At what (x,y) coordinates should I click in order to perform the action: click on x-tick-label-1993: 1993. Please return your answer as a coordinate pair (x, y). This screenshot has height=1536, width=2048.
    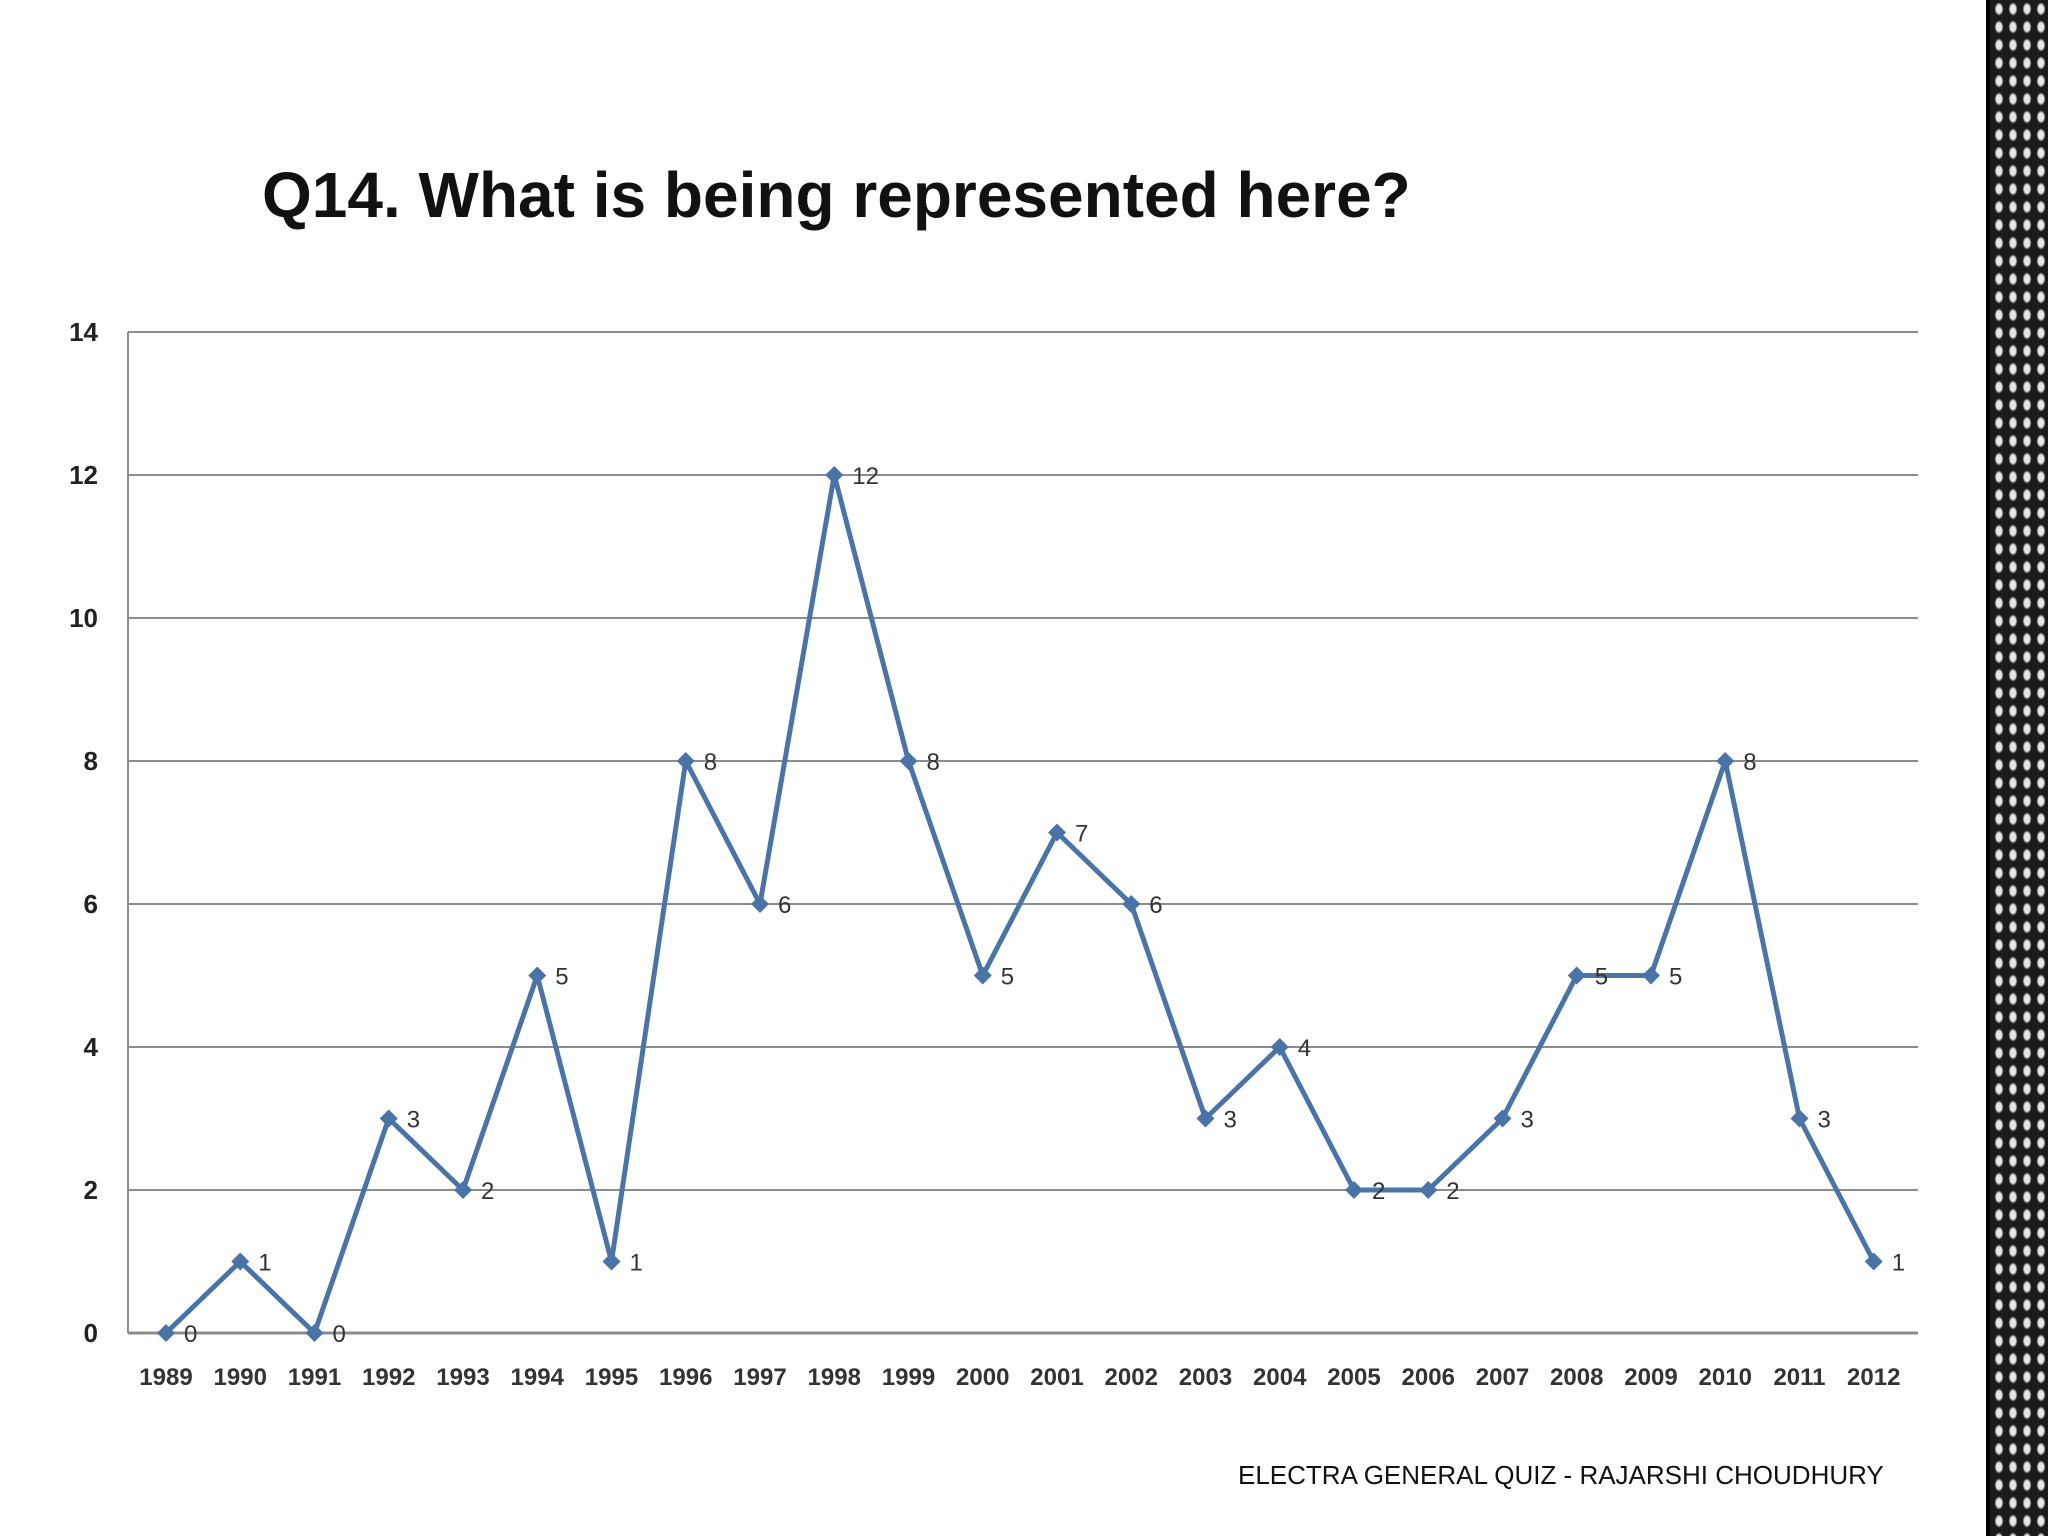
    Looking at the image, I should click on (462, 1377).